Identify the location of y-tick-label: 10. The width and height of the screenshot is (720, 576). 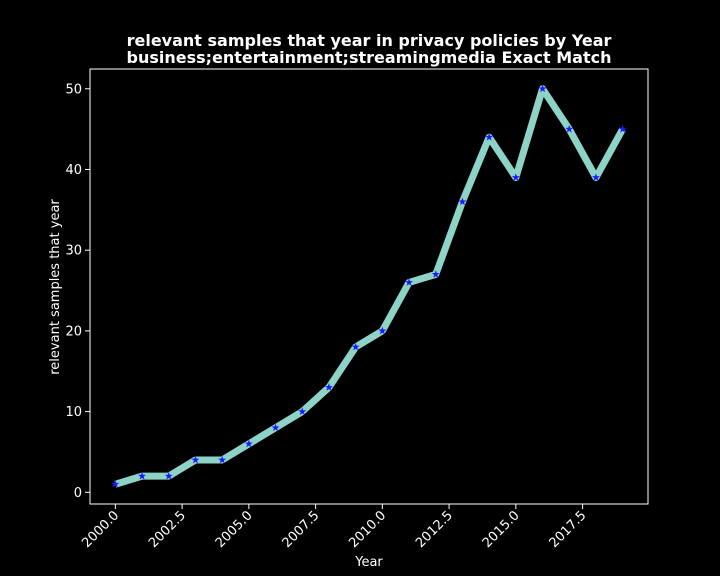
(73, 412).